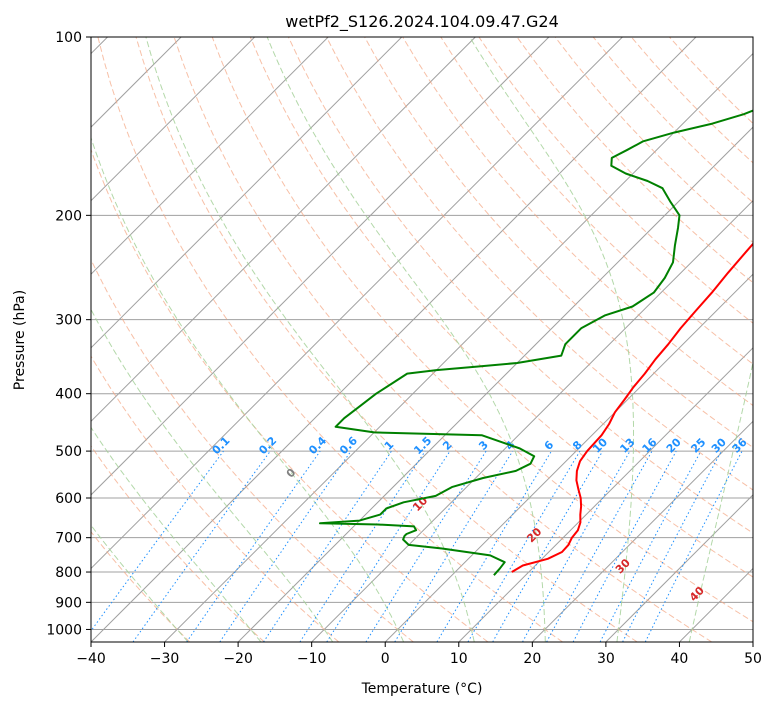  I want to click on x-tick-label: 30, so click(606, 659).